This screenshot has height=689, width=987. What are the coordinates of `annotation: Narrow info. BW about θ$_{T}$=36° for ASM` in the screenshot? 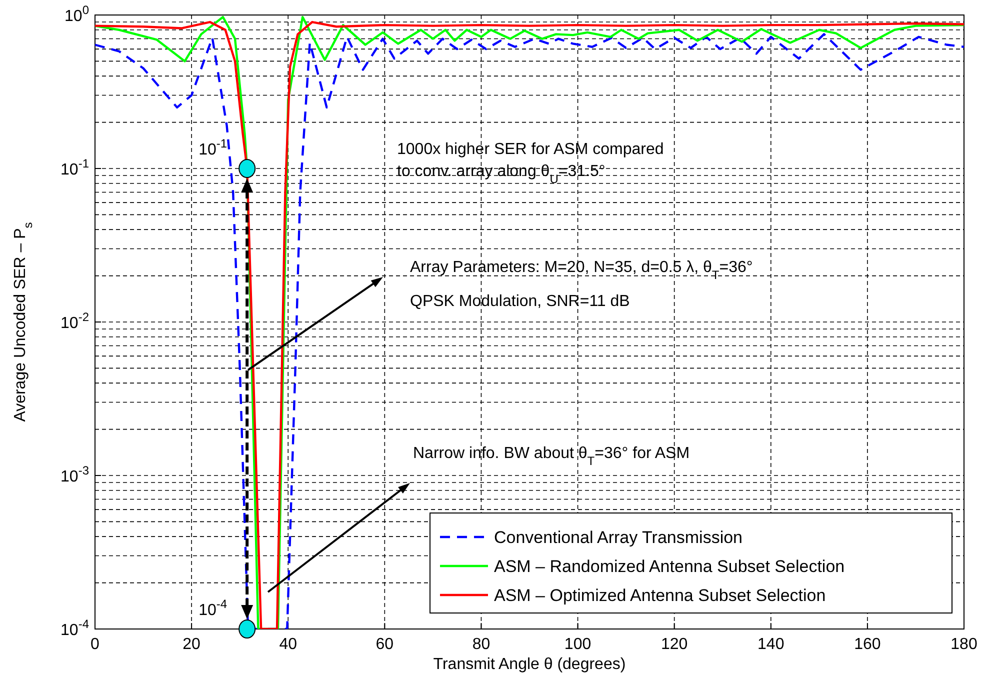 It's located at (551, 456).